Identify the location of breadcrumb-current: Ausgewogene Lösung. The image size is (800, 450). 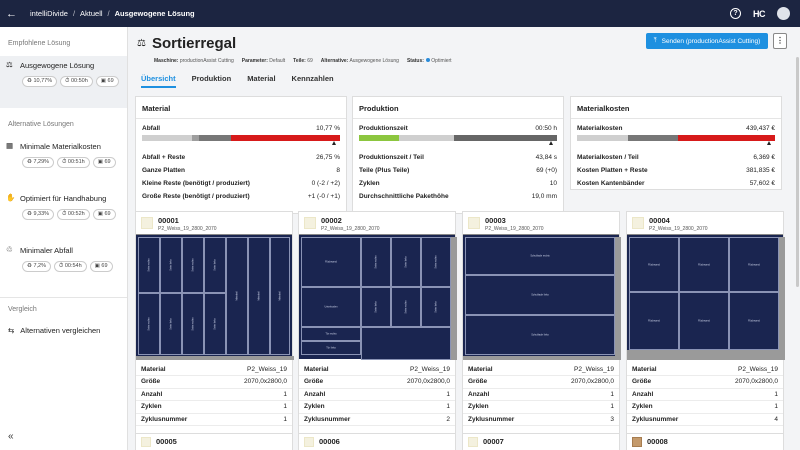
(154, 13).